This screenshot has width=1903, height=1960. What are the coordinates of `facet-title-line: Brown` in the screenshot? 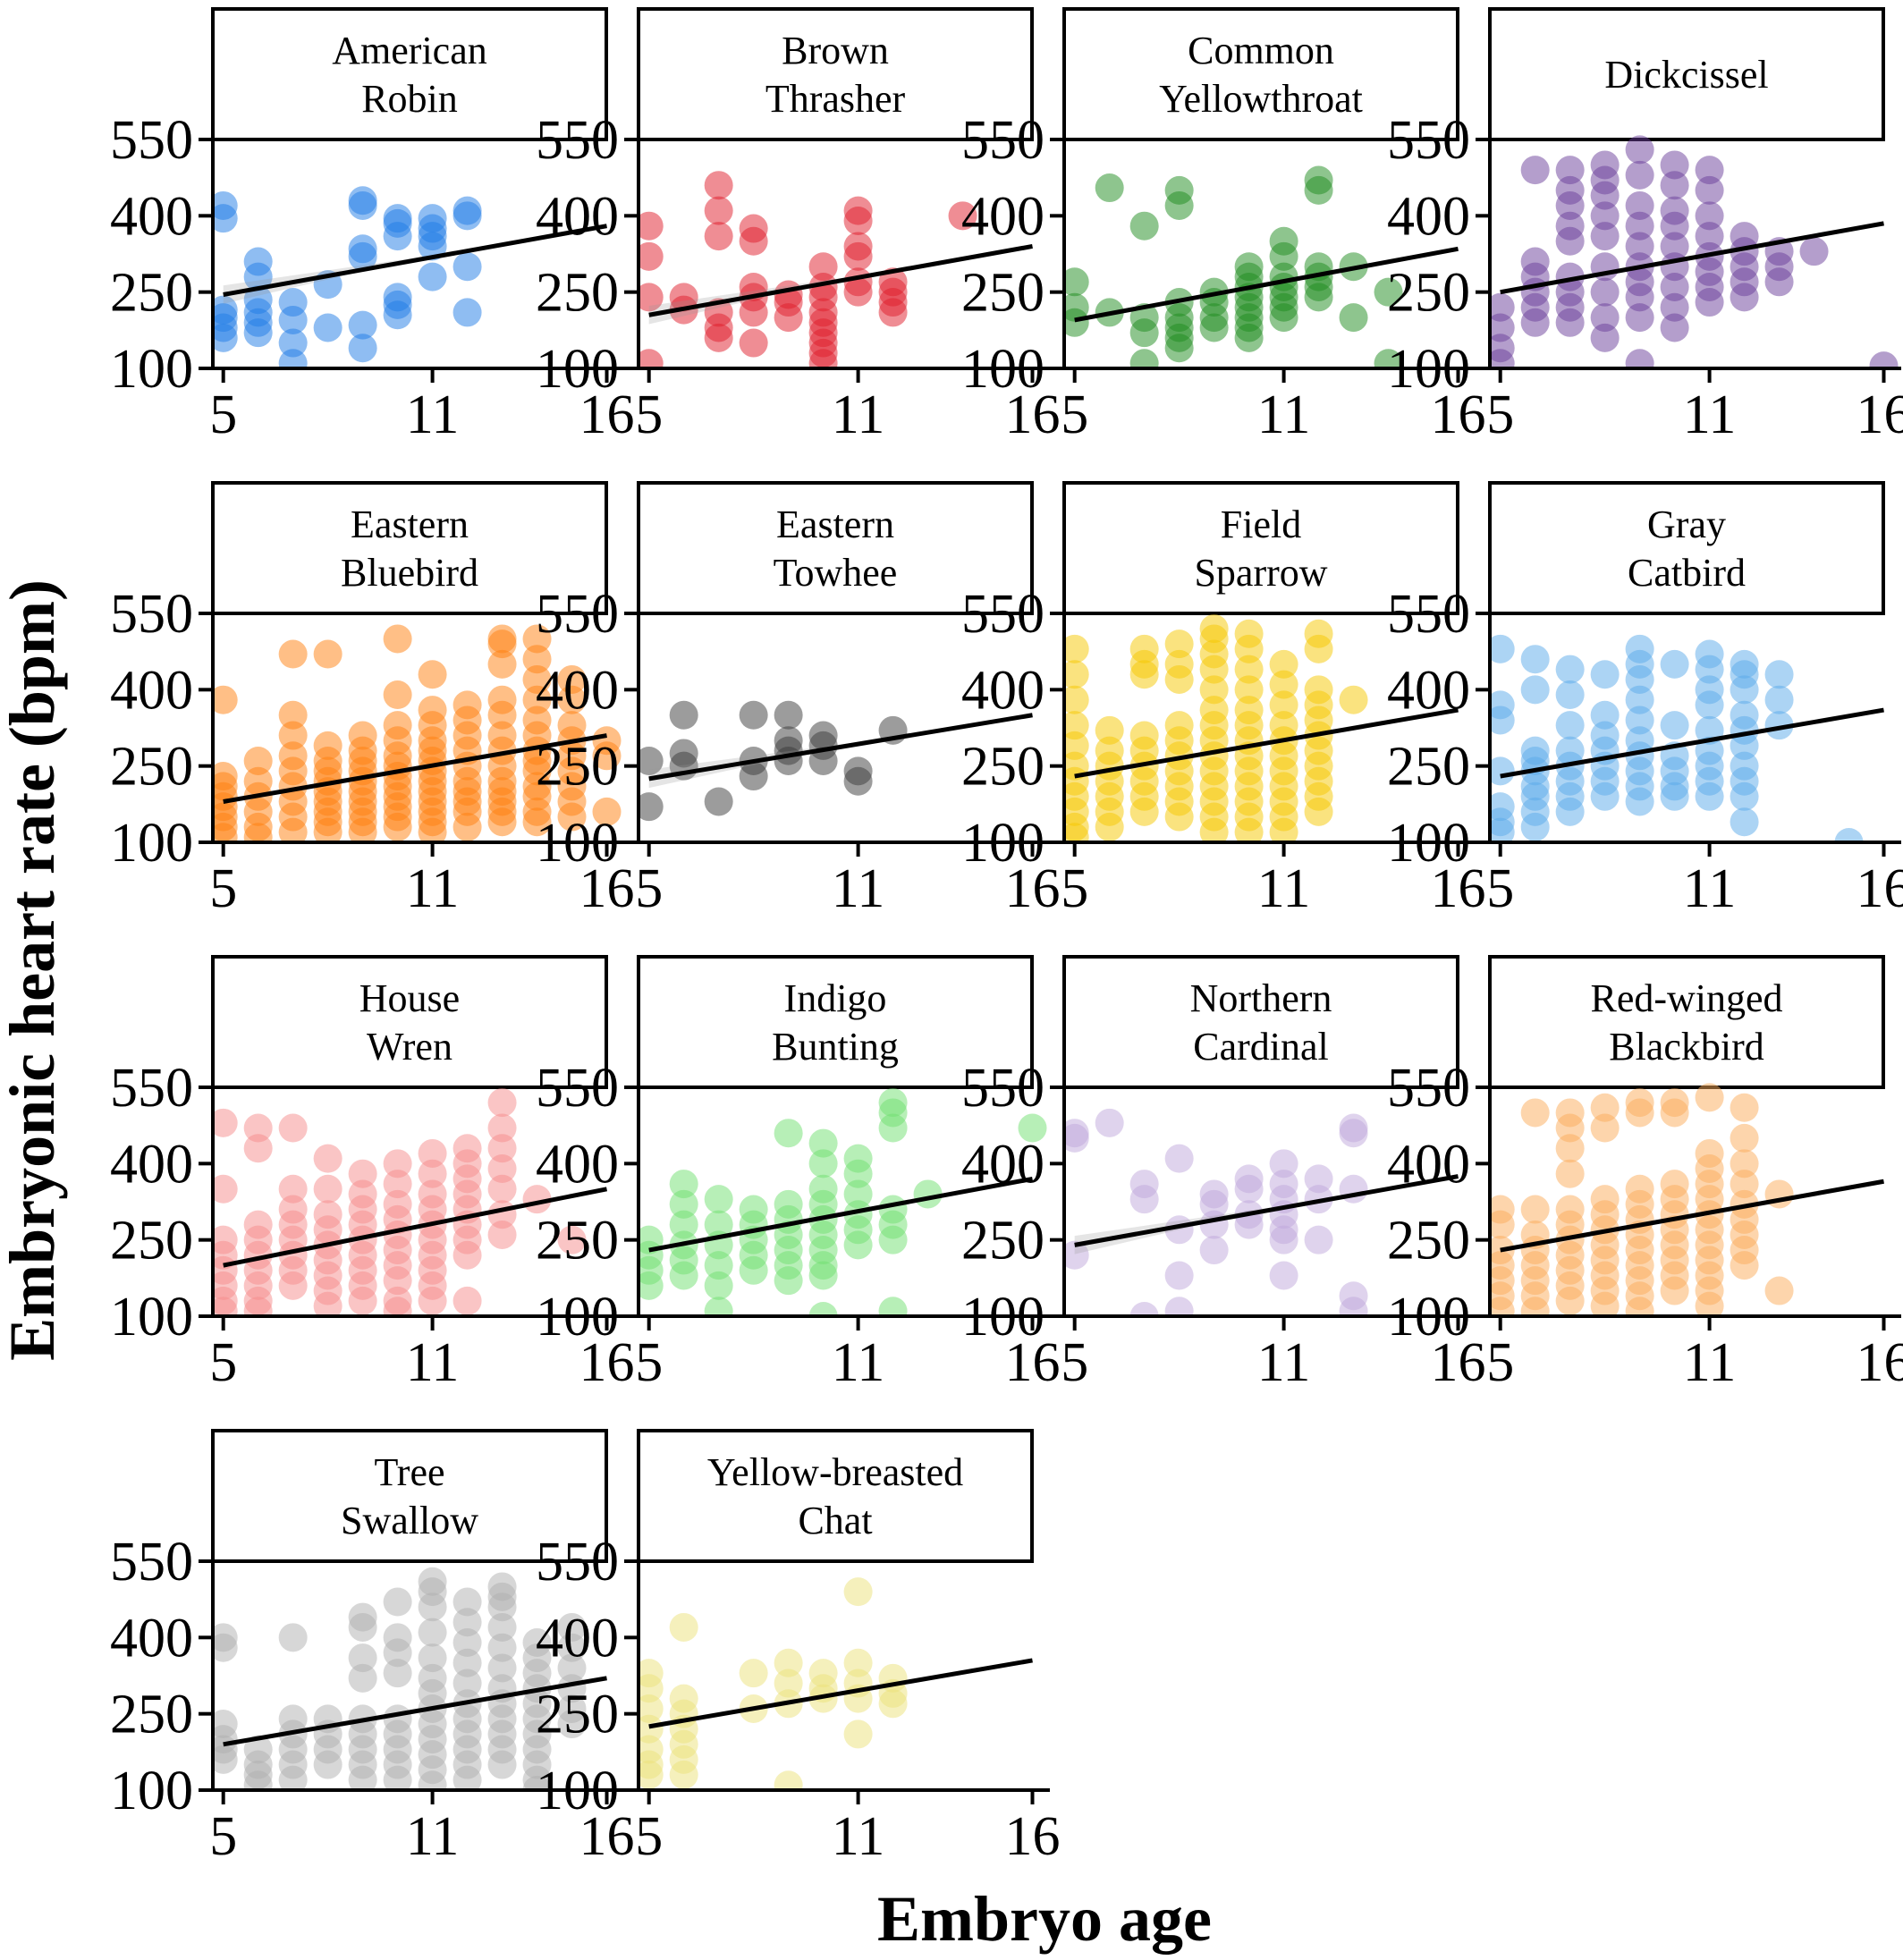 It's located at (835, 51).